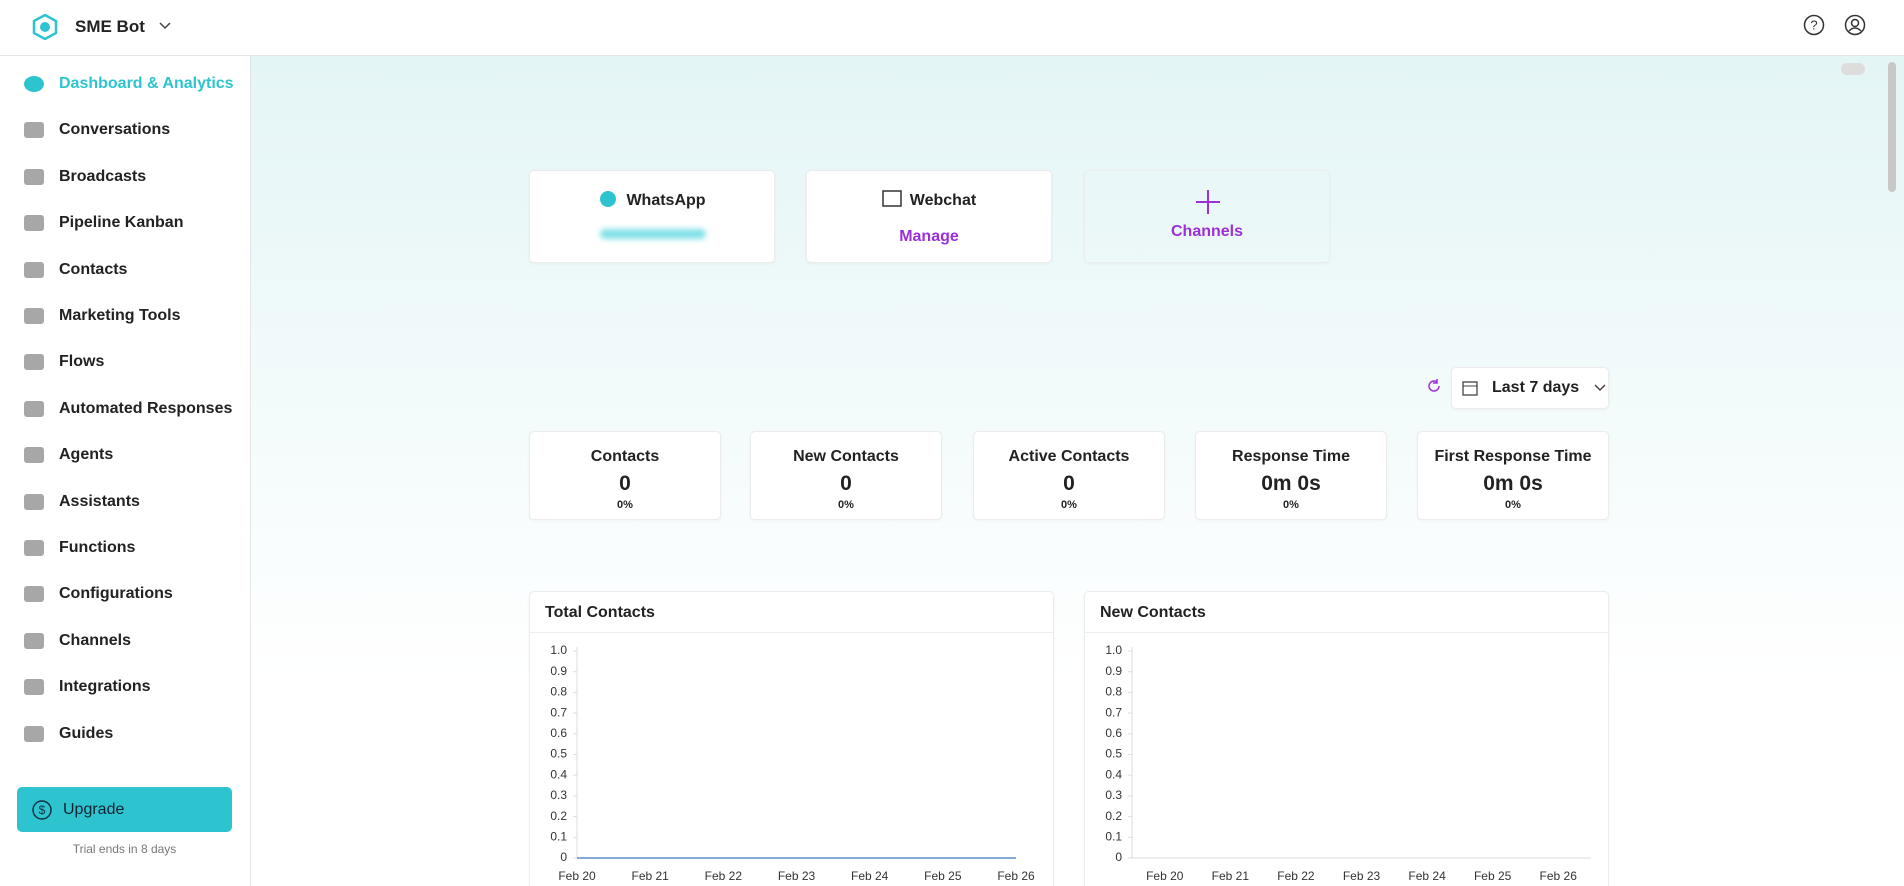 The width and height of the screenshot is (1904, 886). Describe the element at coordinates (77, 641) in the screenshot. I see `nav-item: Channels` at that location.